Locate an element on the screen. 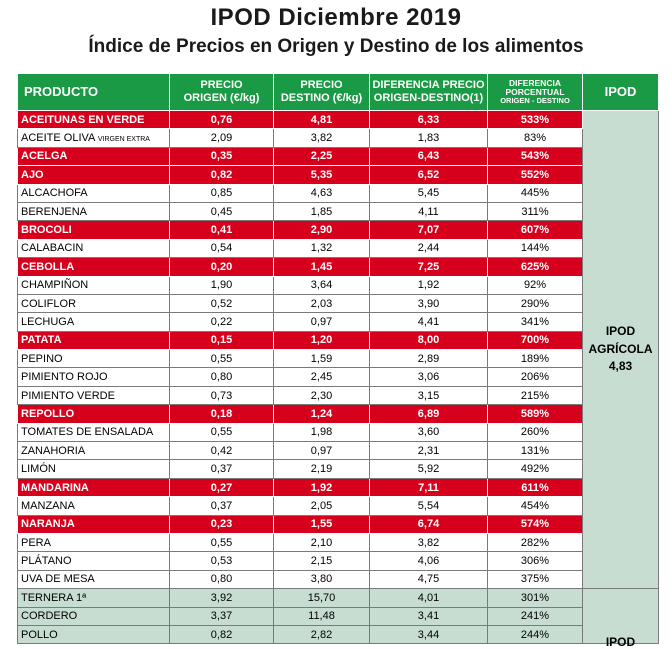  cell-diferencia: 3,90 is located at coordinates (428, 303).